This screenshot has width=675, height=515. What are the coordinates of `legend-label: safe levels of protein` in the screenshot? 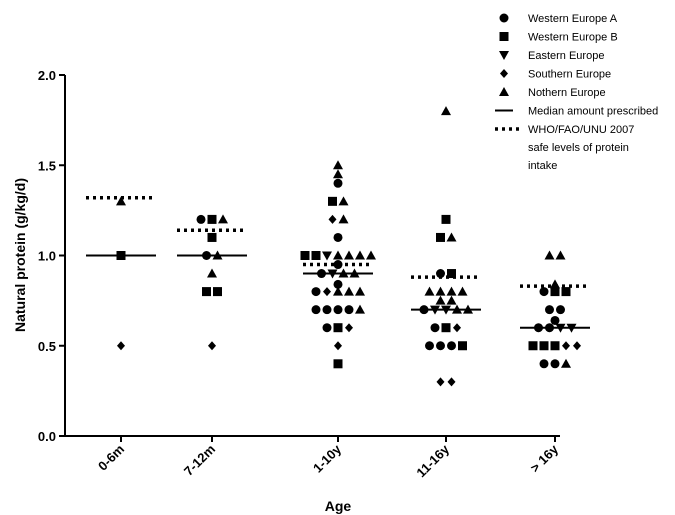 It's located at (578, 148).